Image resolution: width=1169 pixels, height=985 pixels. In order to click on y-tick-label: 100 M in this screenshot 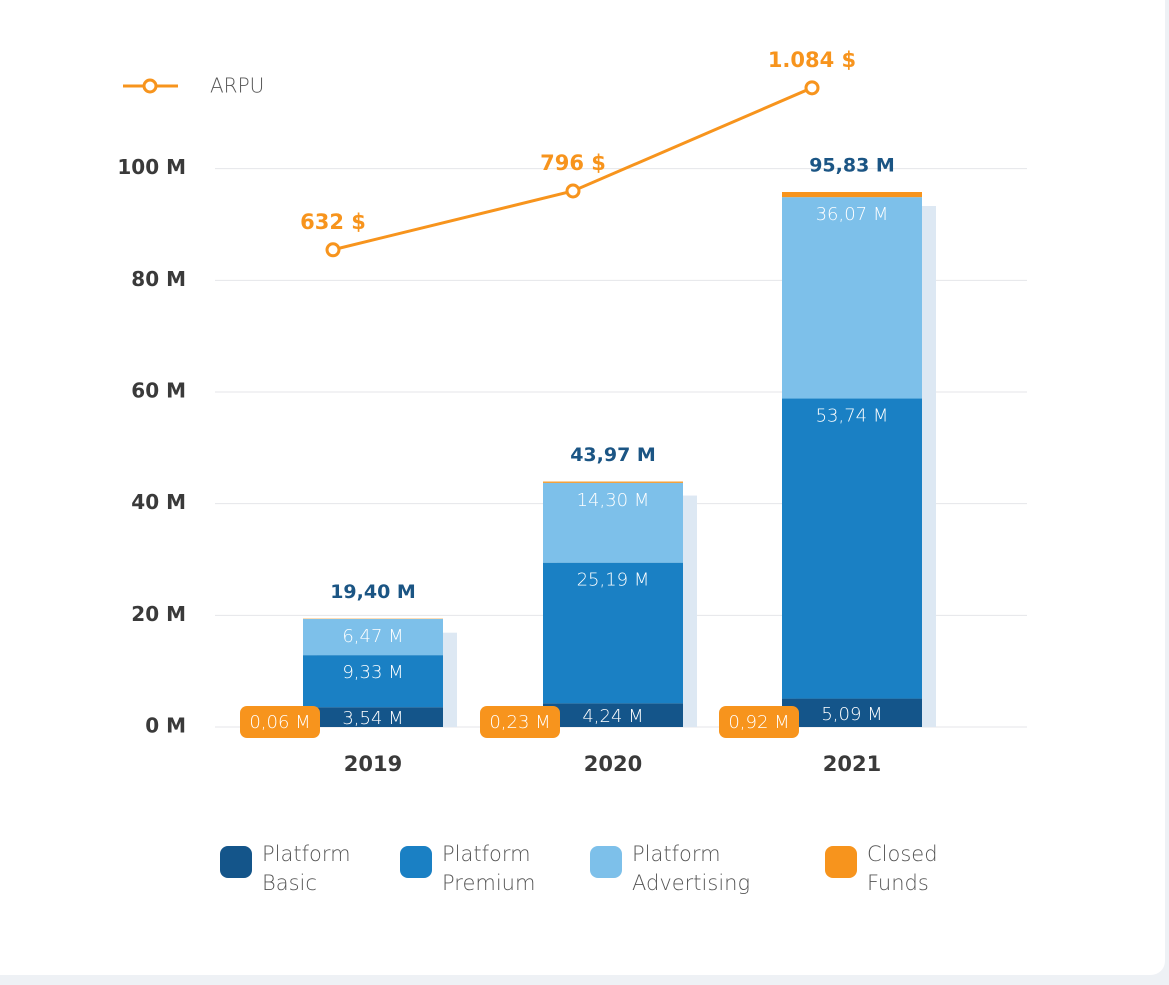, I will do `click(151, 167)`.